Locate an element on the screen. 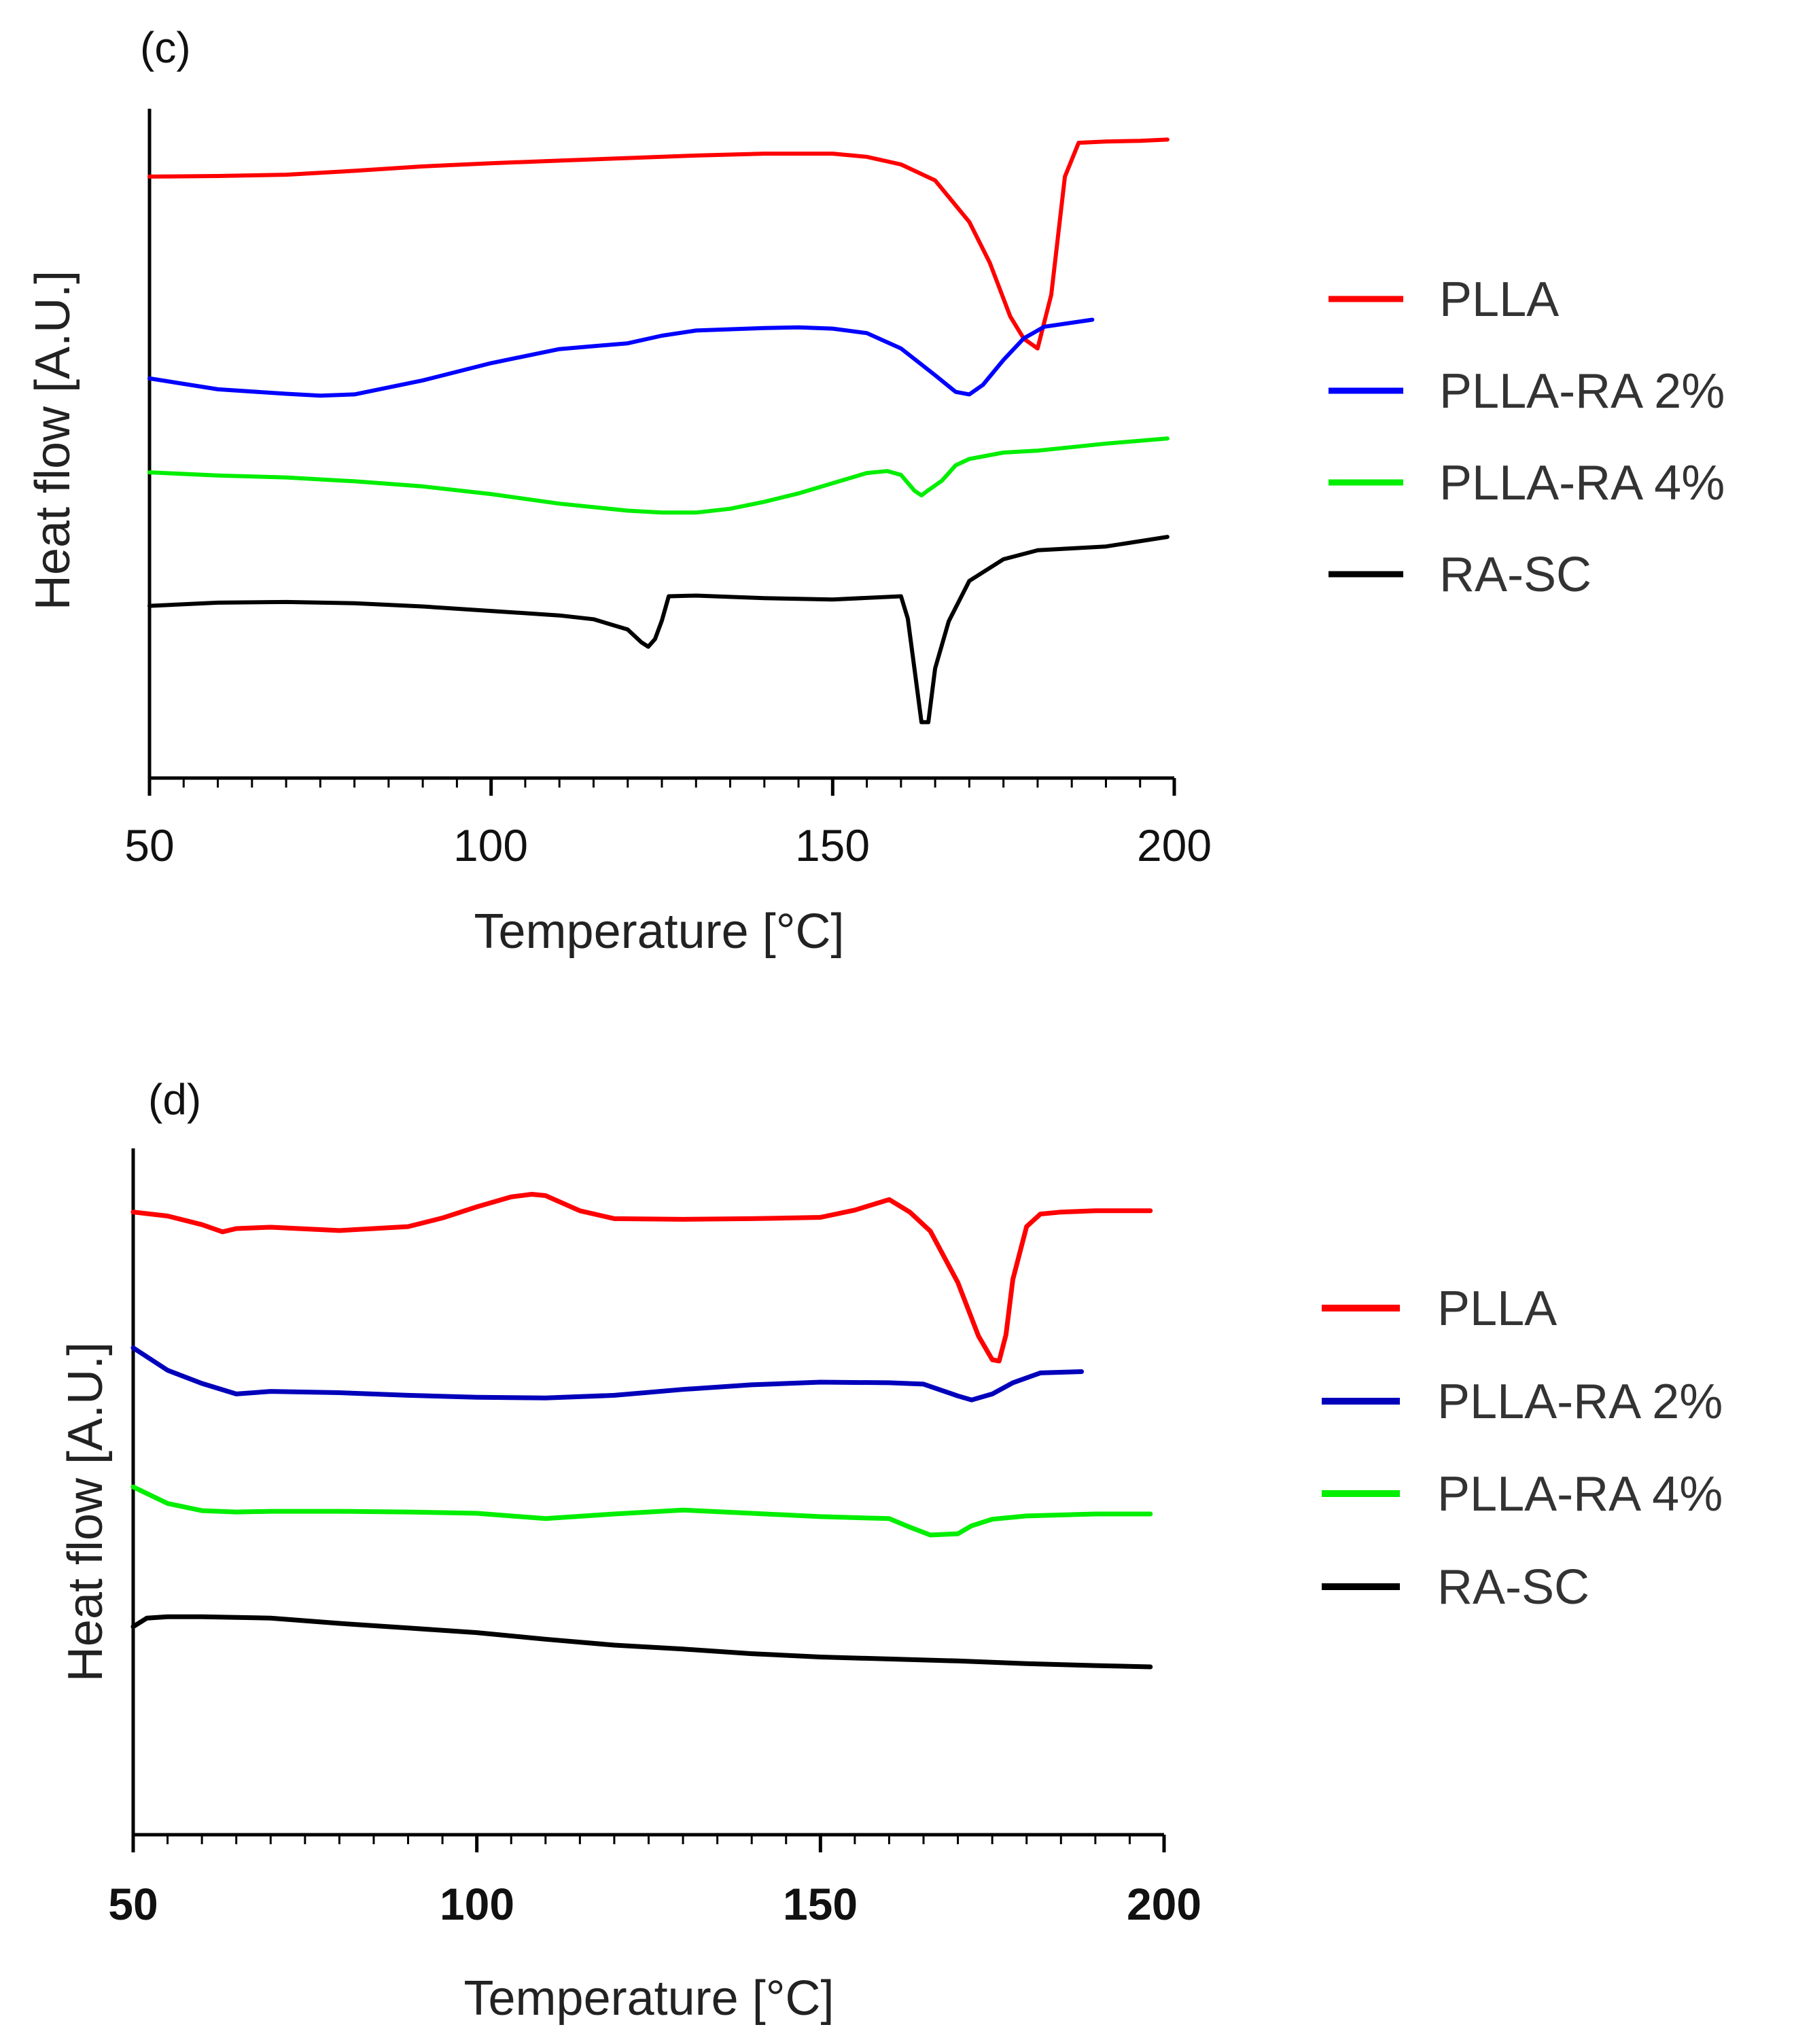 This screenshot has width=1794, height=2044. panel-label: (c) is located at coordinates (165, 47).